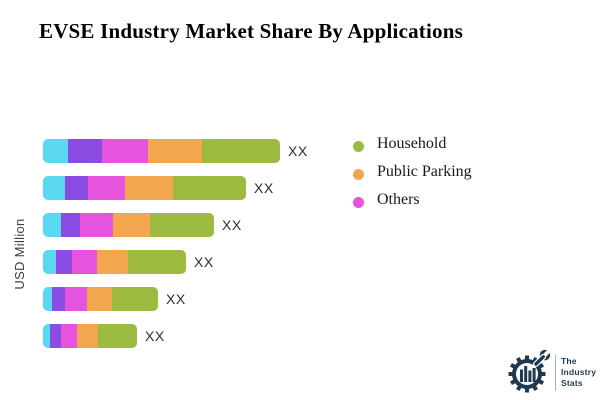 Image resolution: width=600 pixels, height=400 pixels. I want to click on logo-line: The, so click(569, 361).